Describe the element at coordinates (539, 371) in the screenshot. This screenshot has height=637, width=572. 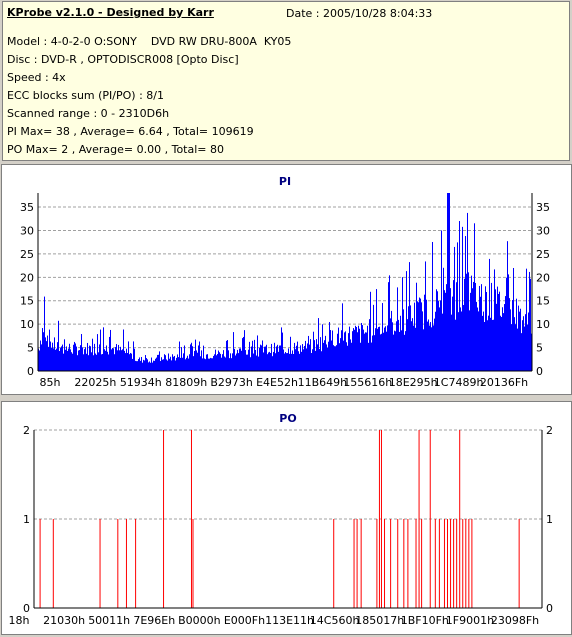
I see `pi-y-tick-label-right: 0` at that location.